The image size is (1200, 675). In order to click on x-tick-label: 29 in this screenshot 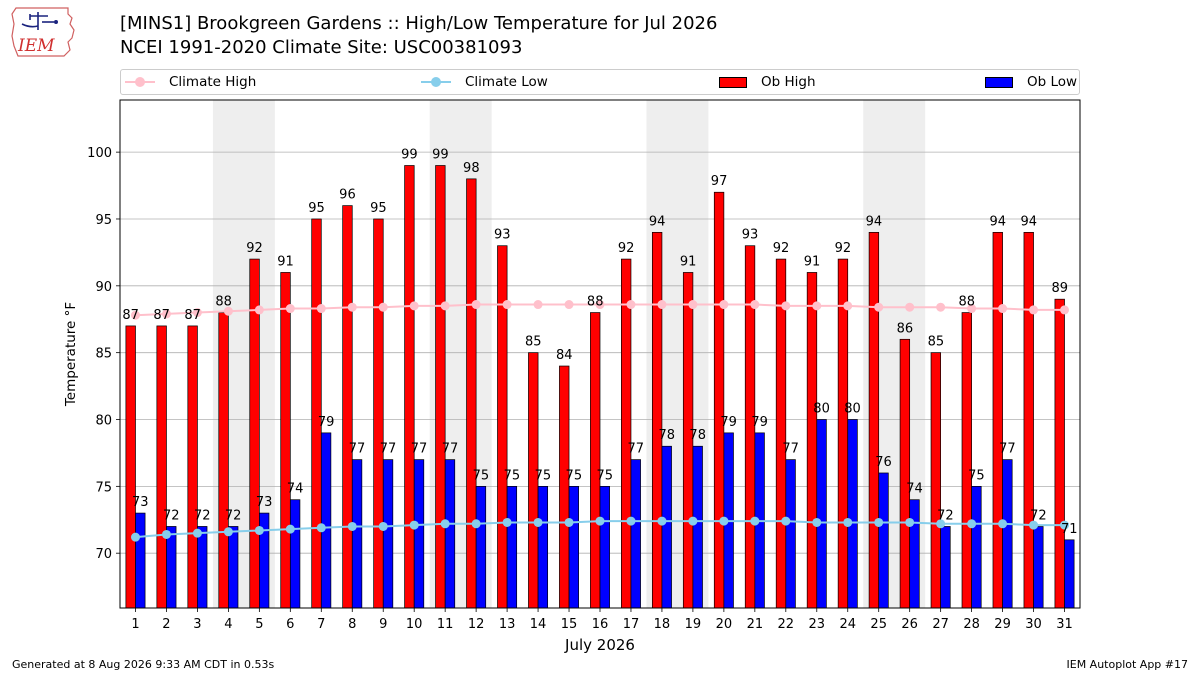, I will do `click(1002, 624)`.